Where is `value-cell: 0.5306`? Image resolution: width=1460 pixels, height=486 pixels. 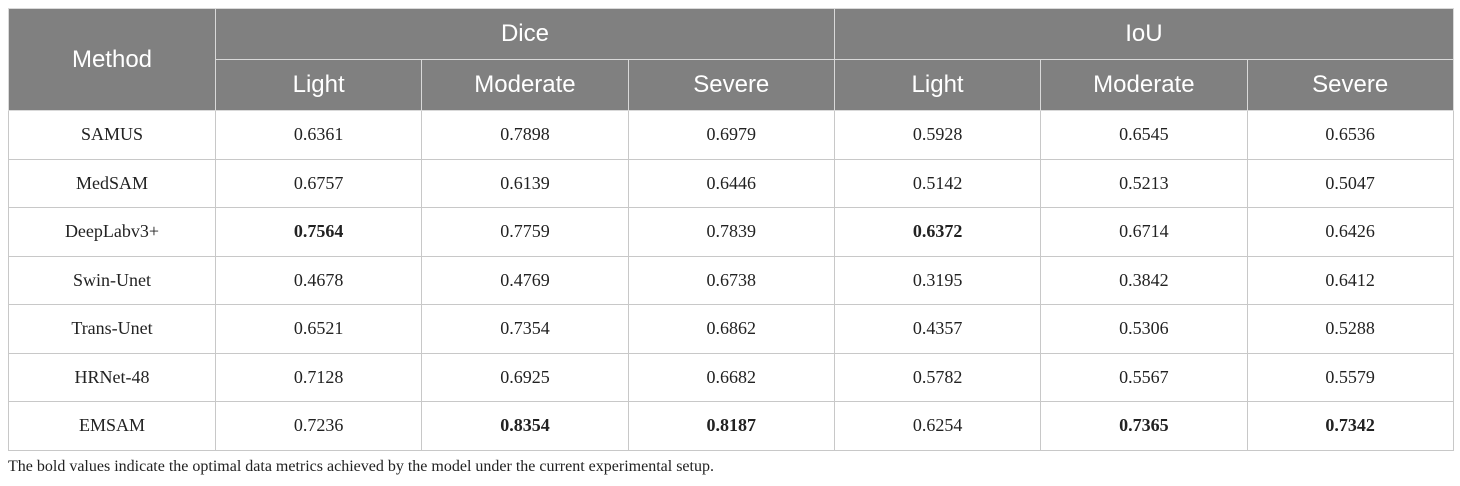 value-cell: 0.5306 is located at coordinates (1144, 329).